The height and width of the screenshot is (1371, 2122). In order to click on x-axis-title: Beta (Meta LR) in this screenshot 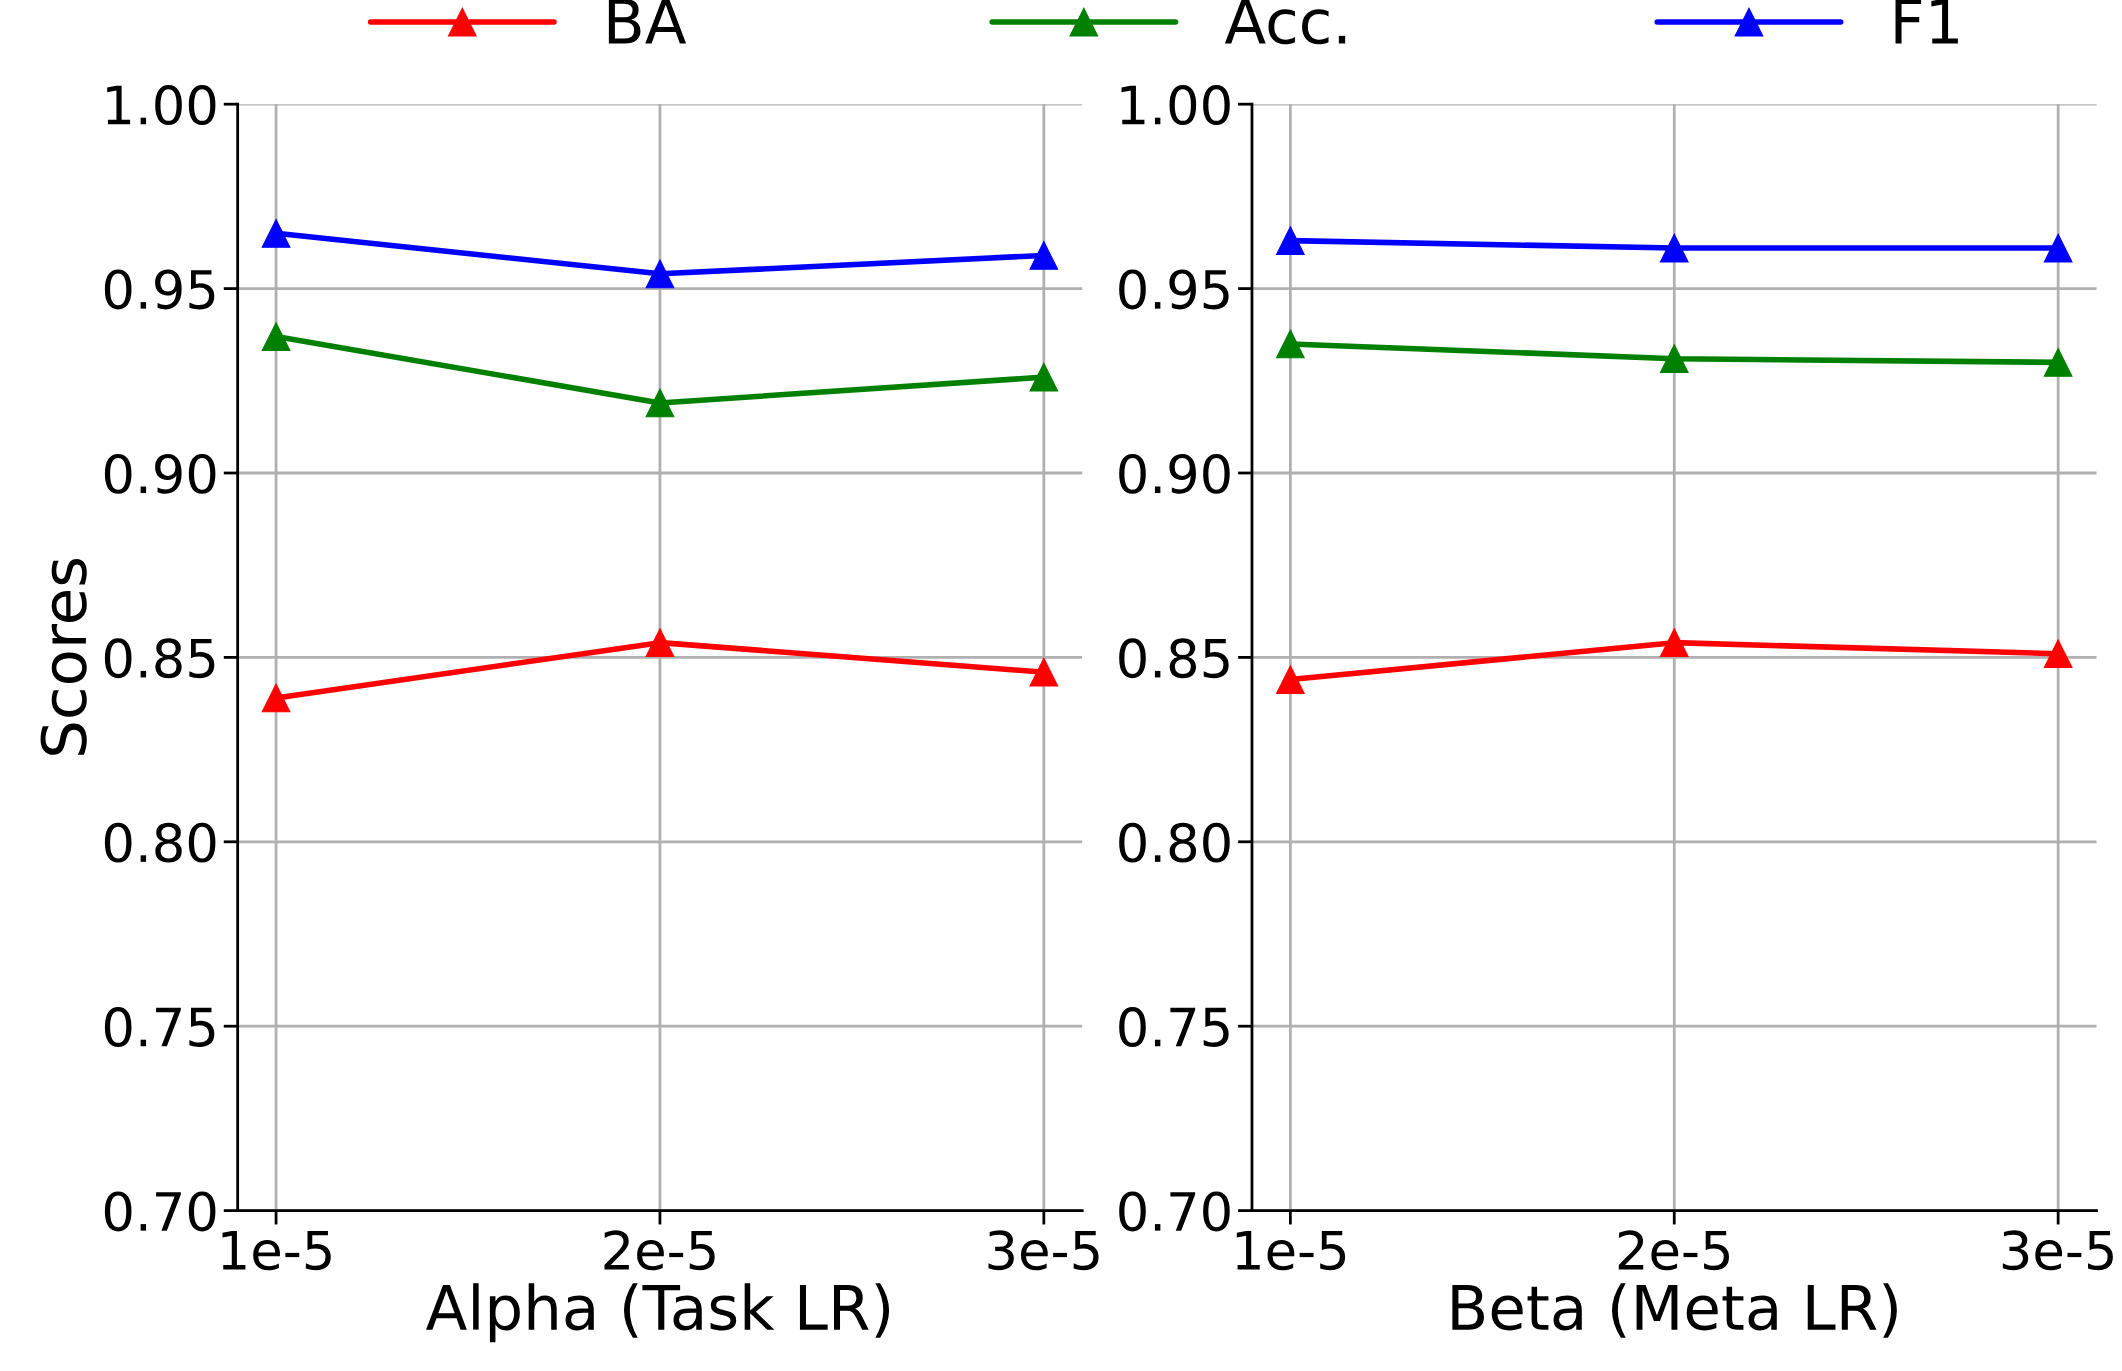, I will do `click(1674, 1310)`.